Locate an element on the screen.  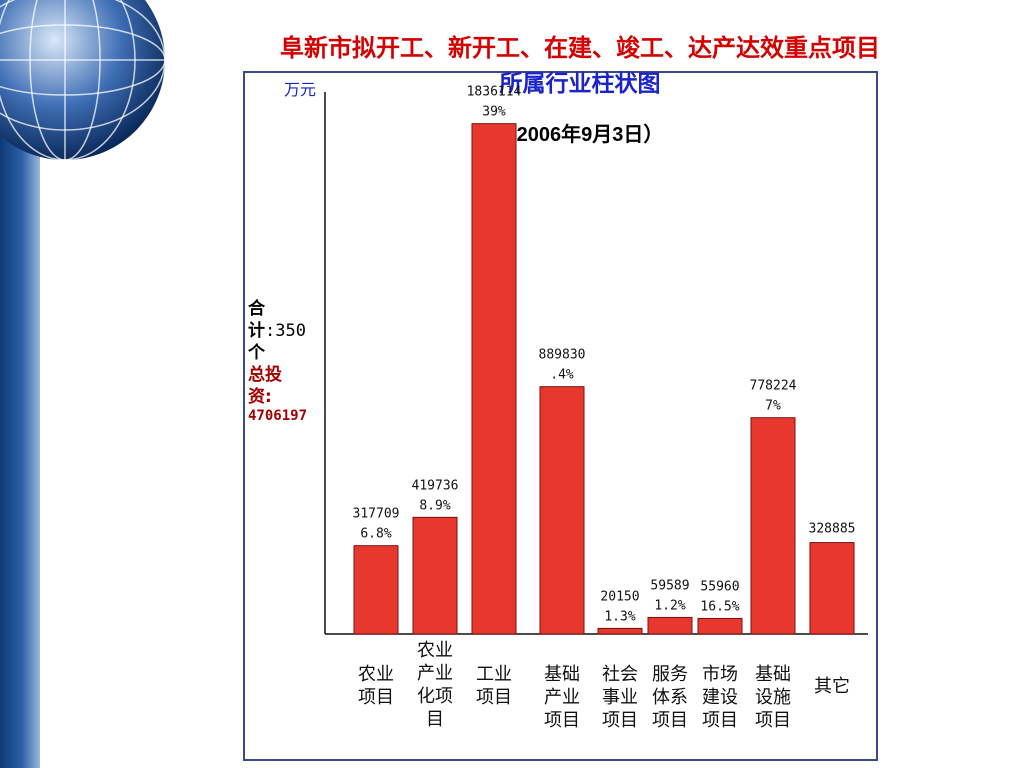
percent-label-1: 8.9% is located at coordinates (434, 505).